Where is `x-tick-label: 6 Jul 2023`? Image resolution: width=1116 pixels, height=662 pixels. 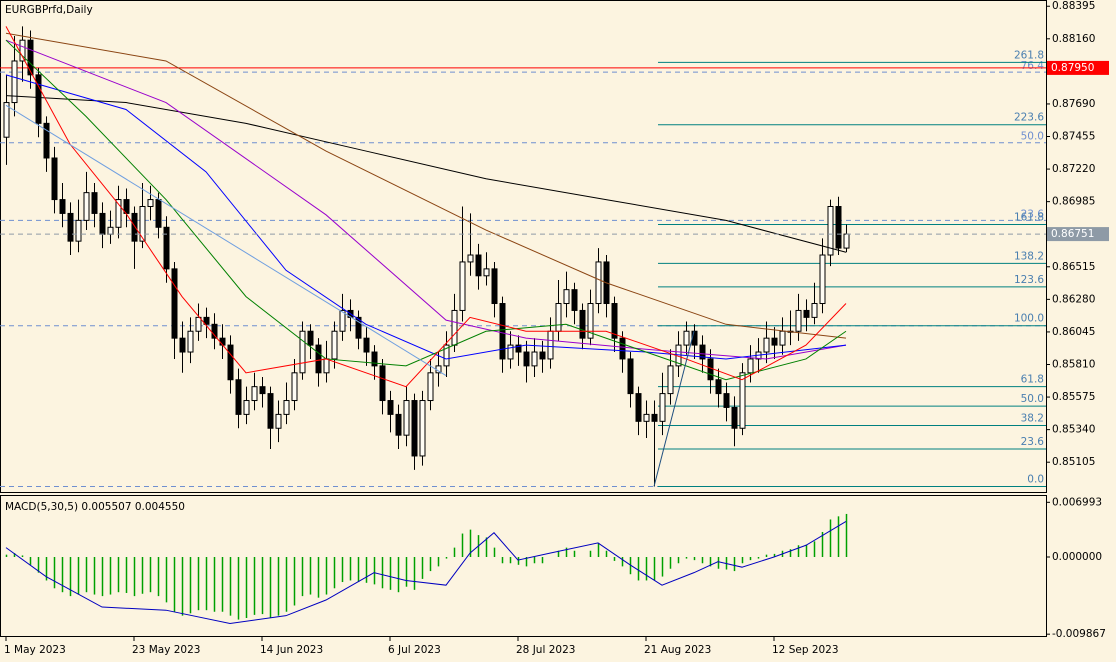 x-tick-label: 6 Jul 2023 is located at coordinates (414, 650).